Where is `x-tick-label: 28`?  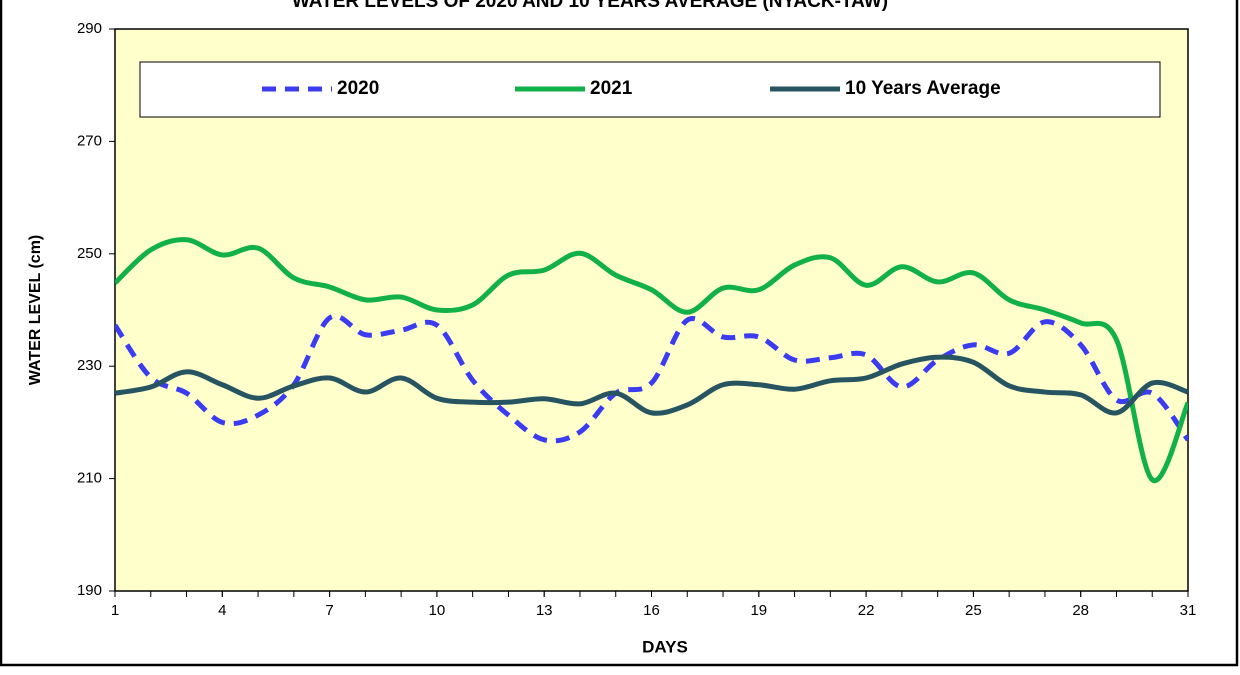 x-tick-label: 28 is located at coordinates (1080, 610).